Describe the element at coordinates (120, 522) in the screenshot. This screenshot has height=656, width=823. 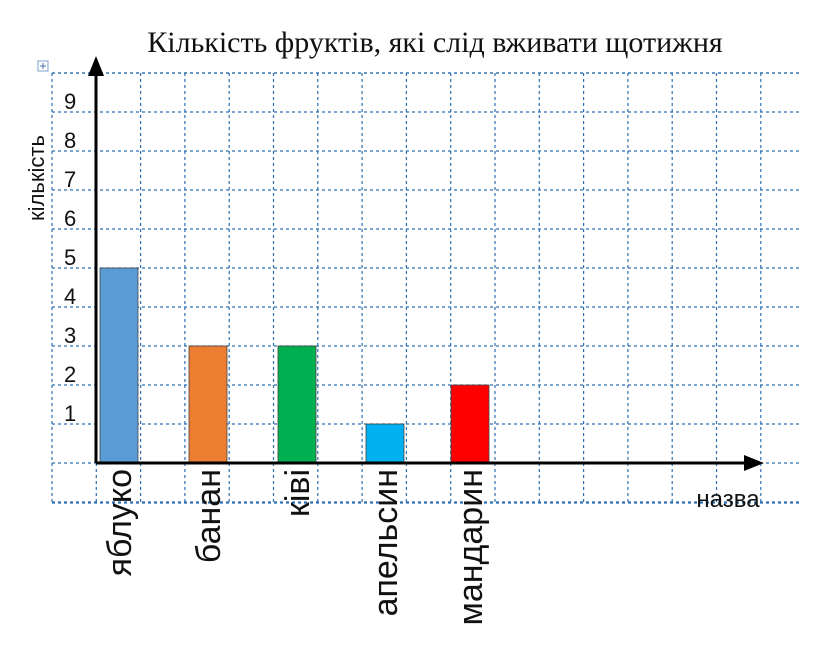
I see `category-label-1: яблуко` at that location.